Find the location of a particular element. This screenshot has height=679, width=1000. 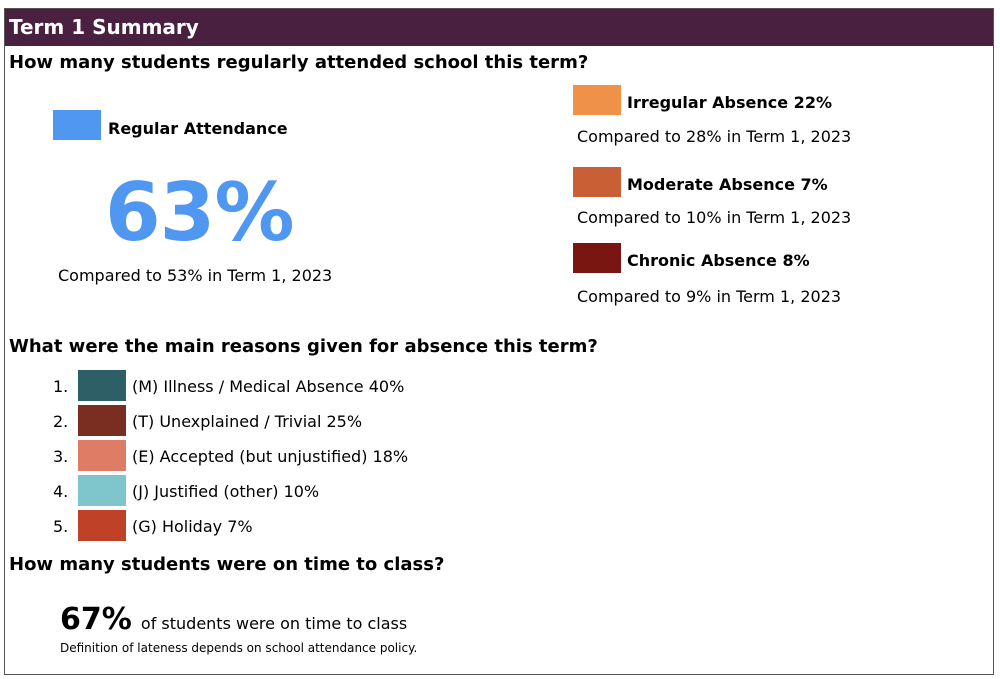

reason-label: (G) Holiday 7% is located at coordinates (192, 526).